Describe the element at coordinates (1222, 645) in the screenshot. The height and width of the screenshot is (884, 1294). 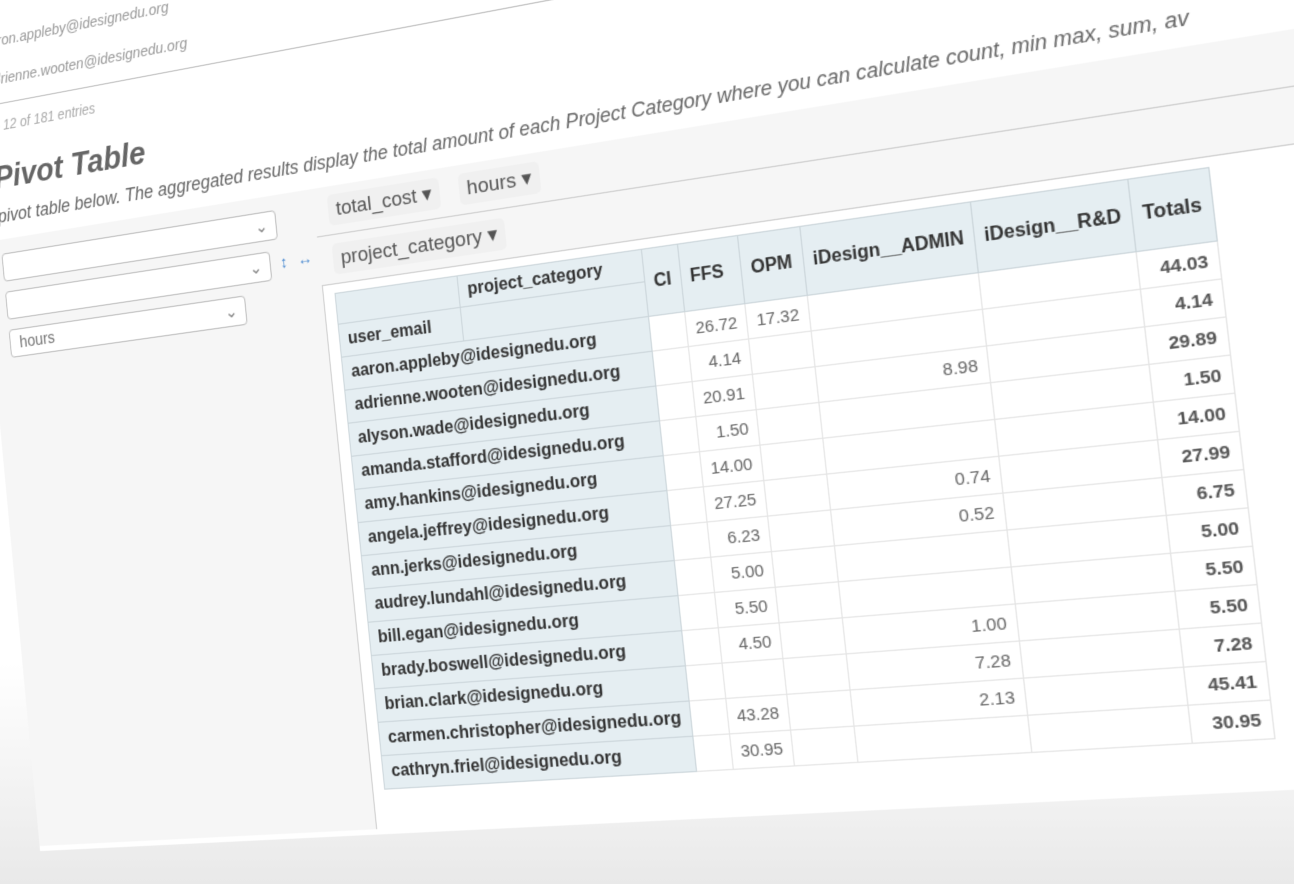
I see `row-total-cell: 7.28` at that location.